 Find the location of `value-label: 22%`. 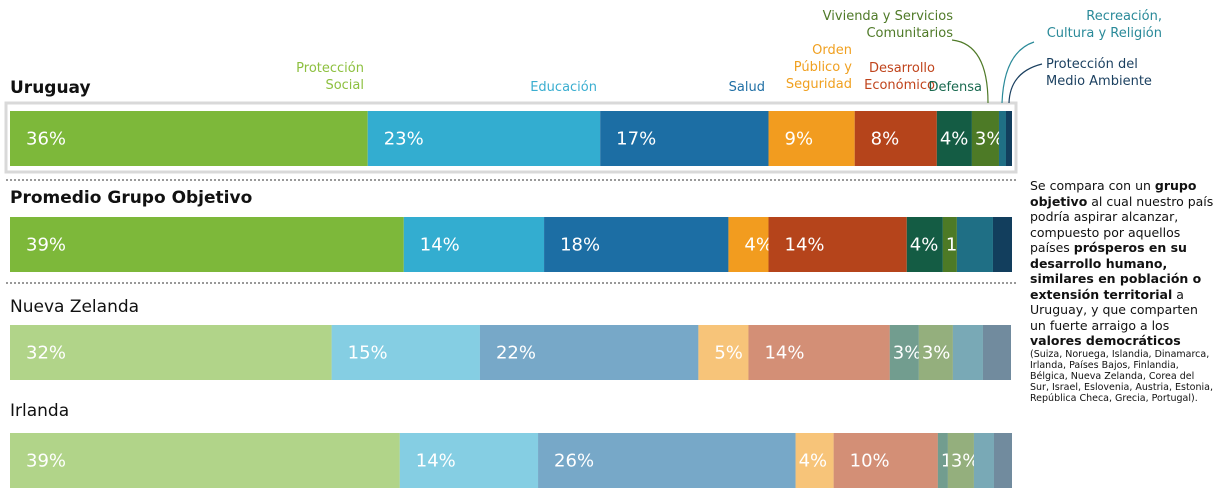

value-label: 22% is located at coordinates (516, 353).